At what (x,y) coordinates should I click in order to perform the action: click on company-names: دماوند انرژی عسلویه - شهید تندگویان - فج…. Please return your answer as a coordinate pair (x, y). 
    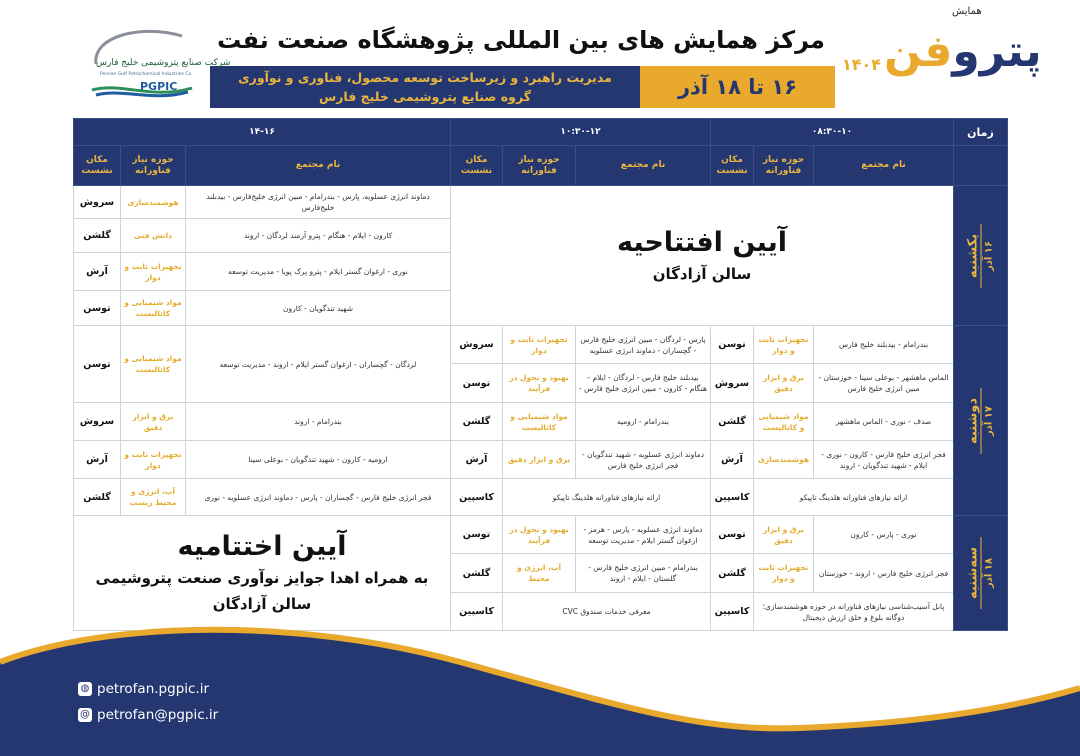
    Looking at the image, I should click on (643, 459).